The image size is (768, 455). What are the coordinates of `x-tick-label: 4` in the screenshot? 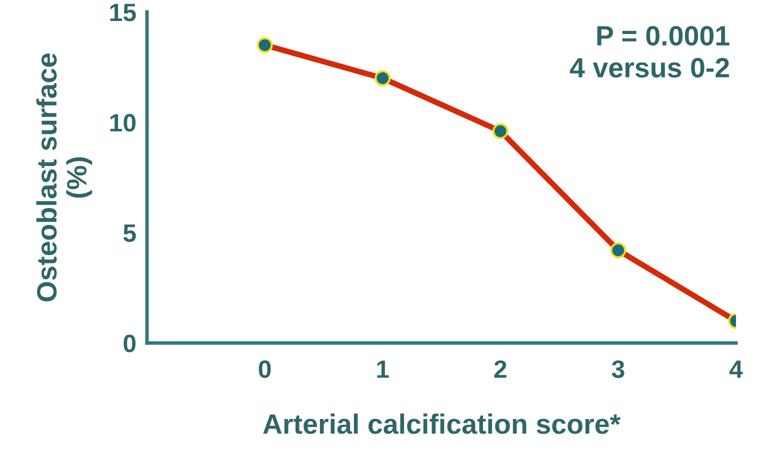 It's located at (736, 369).